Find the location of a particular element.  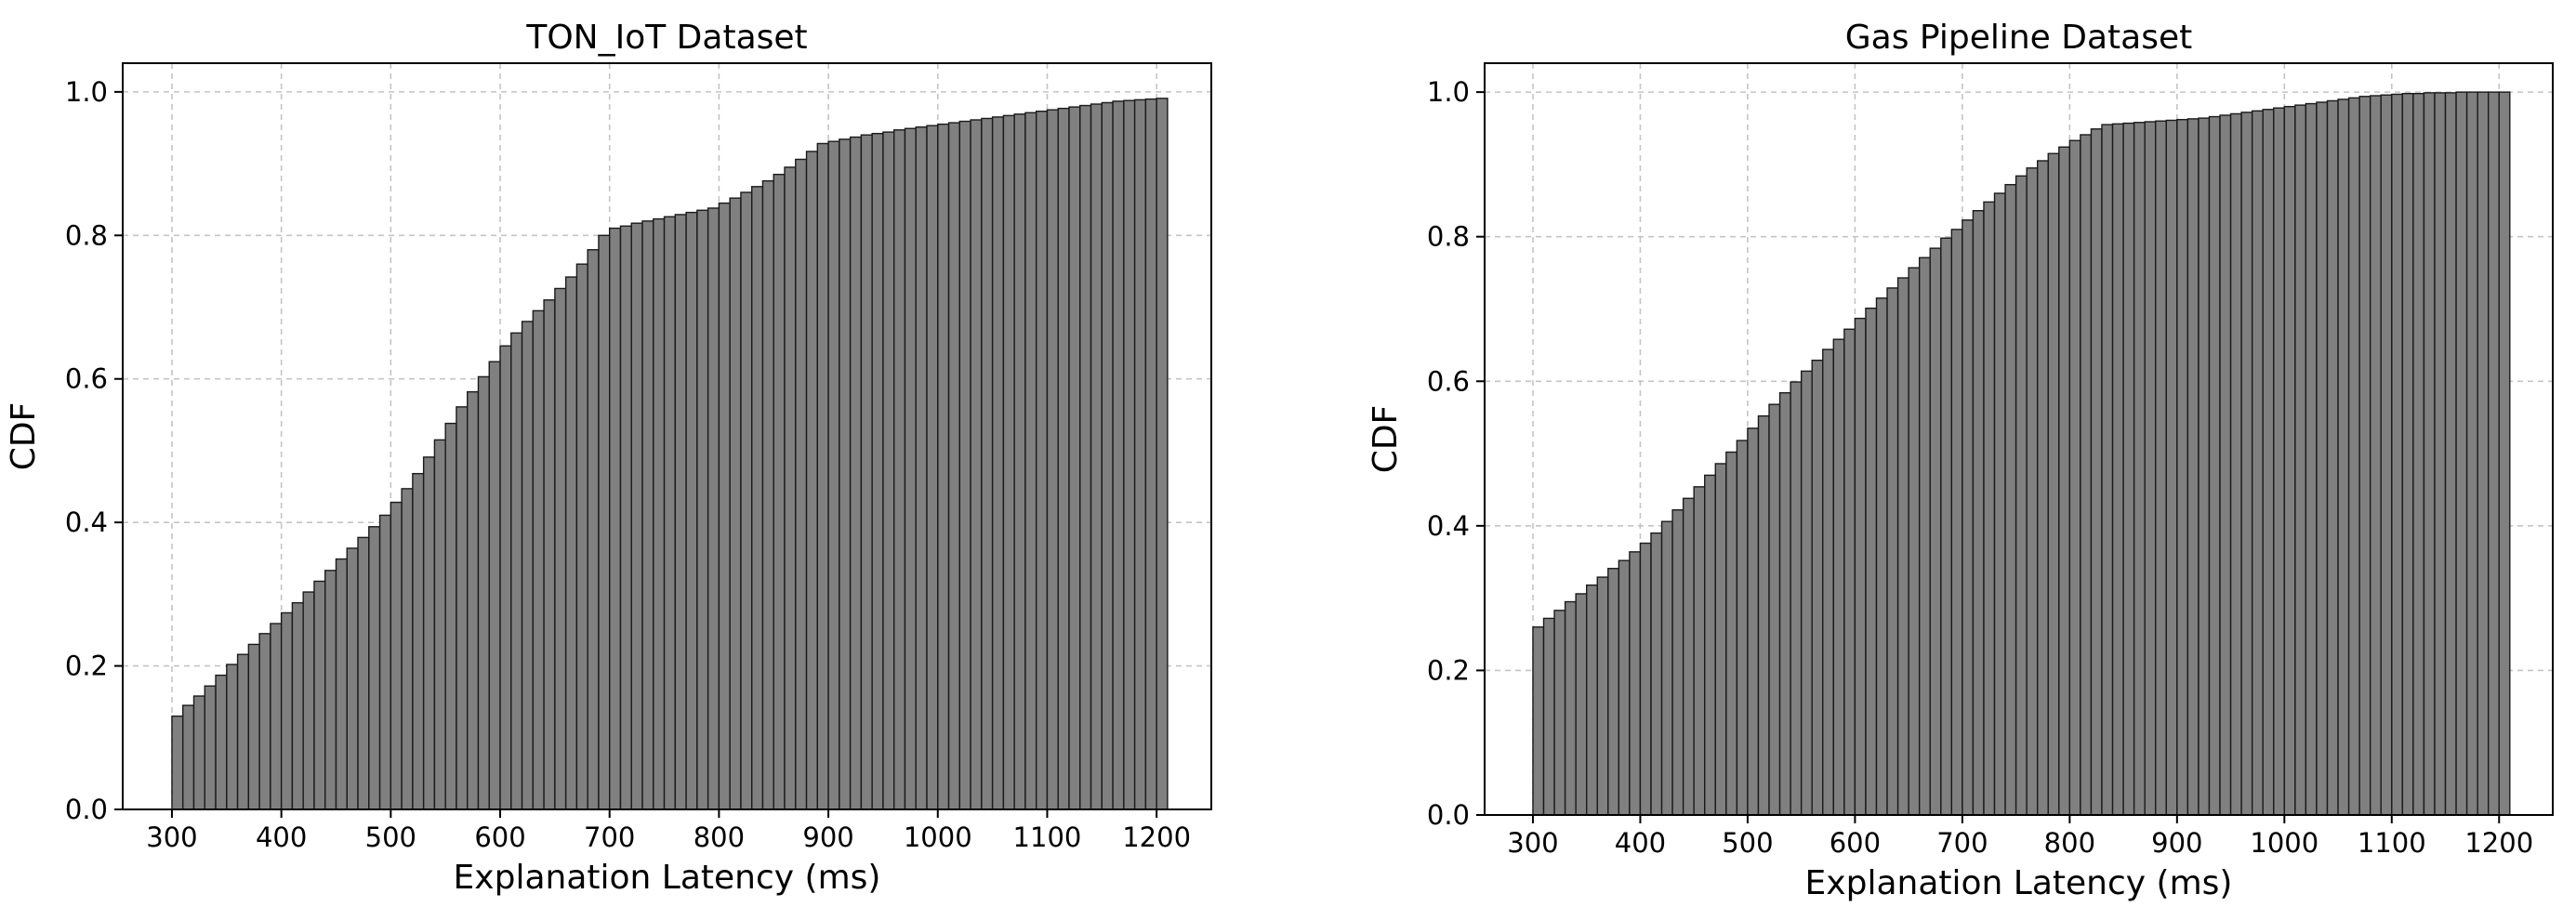

x-tick-label: 400 is located at coordinates (281, 837).